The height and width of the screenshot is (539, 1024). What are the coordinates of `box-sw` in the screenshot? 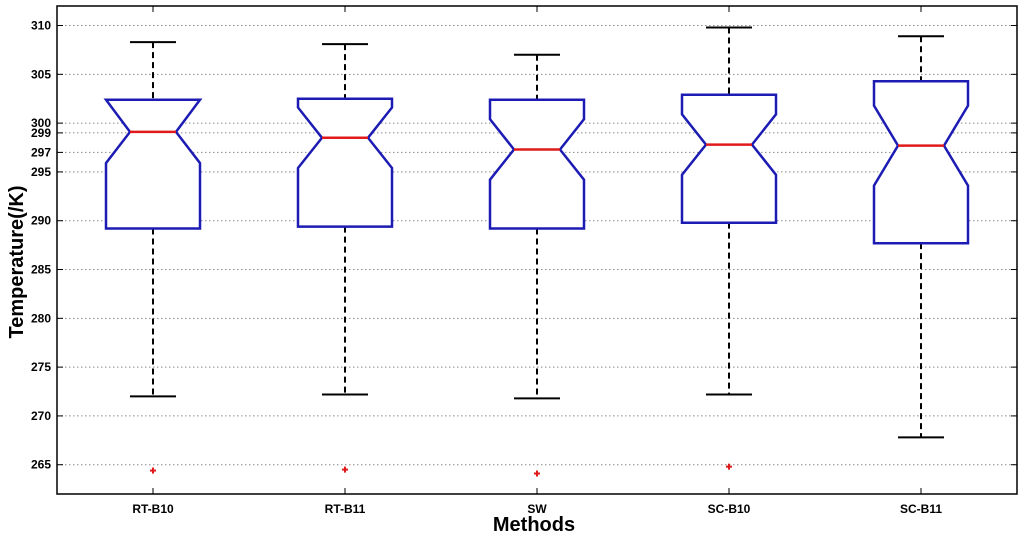 It's located at (537, 265).